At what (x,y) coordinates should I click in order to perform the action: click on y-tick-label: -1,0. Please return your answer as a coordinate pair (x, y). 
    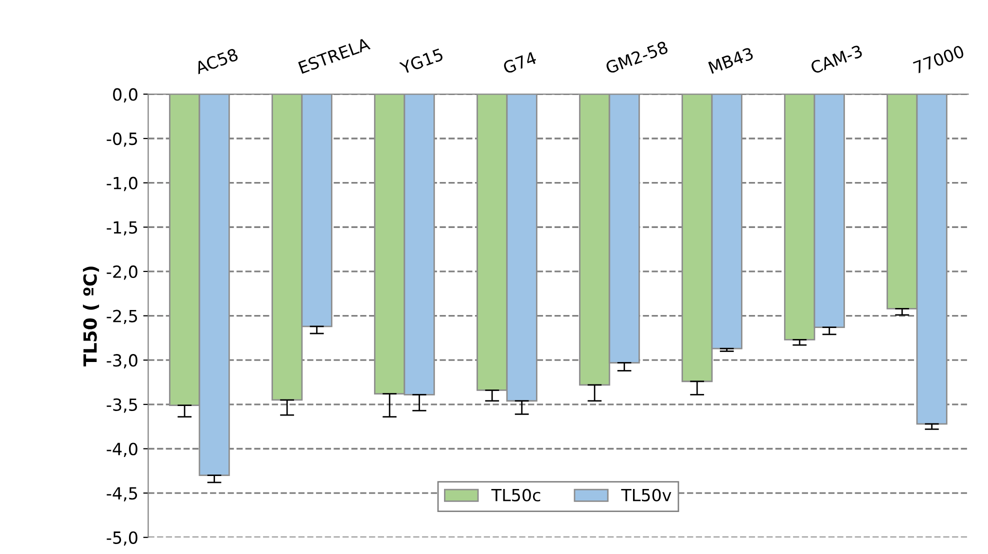
    Looking at the image, I should click on (122, 184).